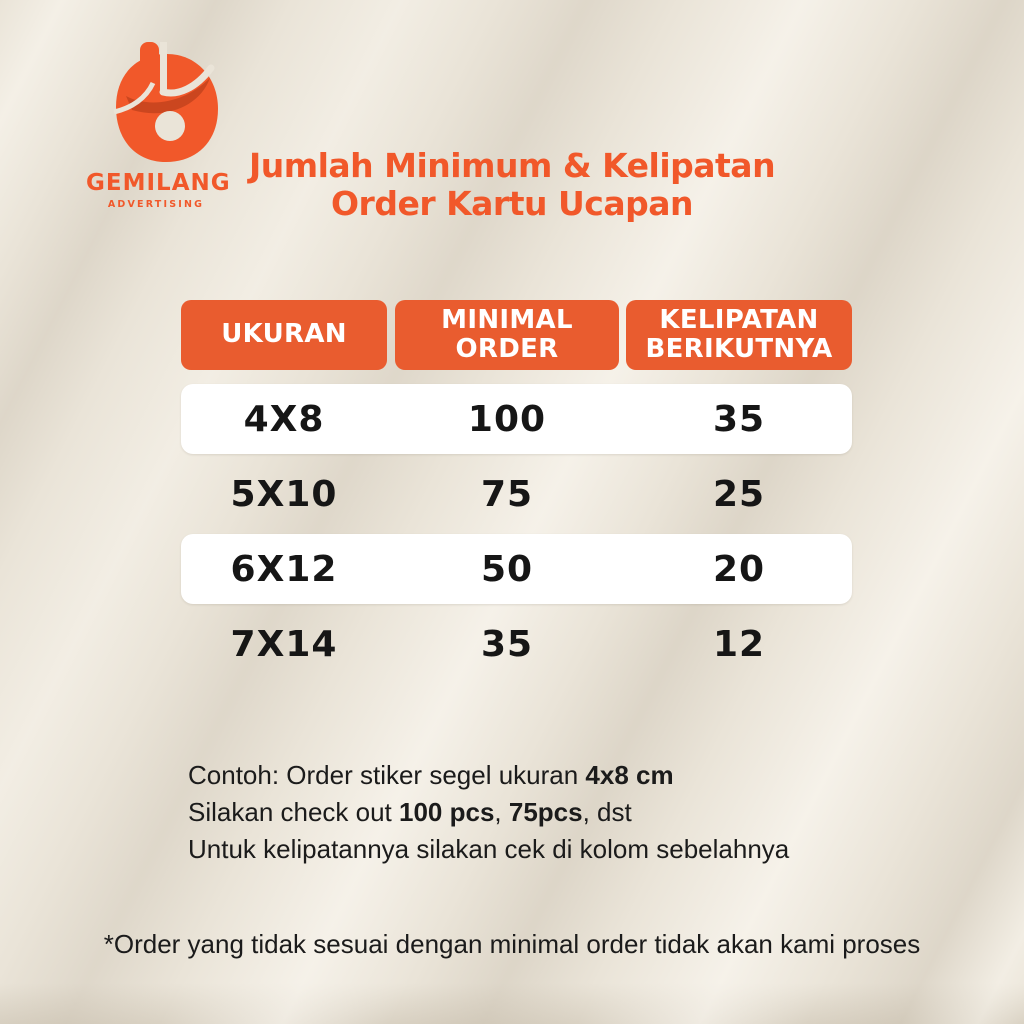  I want to click on table-row: 4X8 100 35, so click(516, 419).